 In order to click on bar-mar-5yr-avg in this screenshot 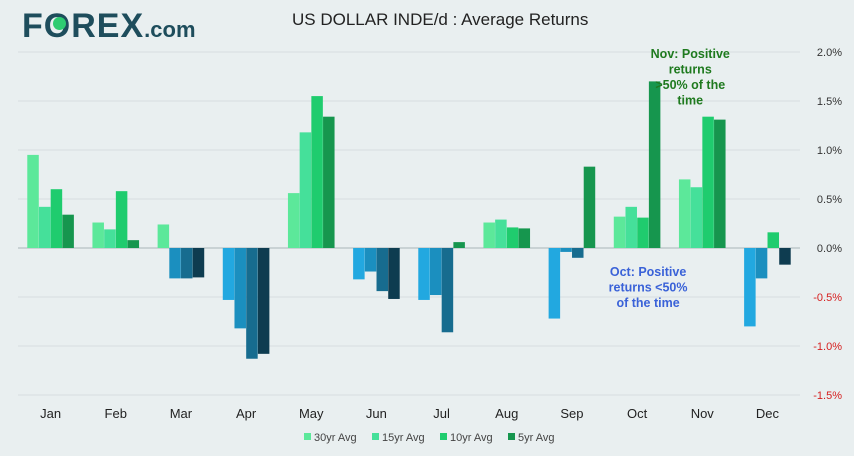, I will do `click(198, 263)`.